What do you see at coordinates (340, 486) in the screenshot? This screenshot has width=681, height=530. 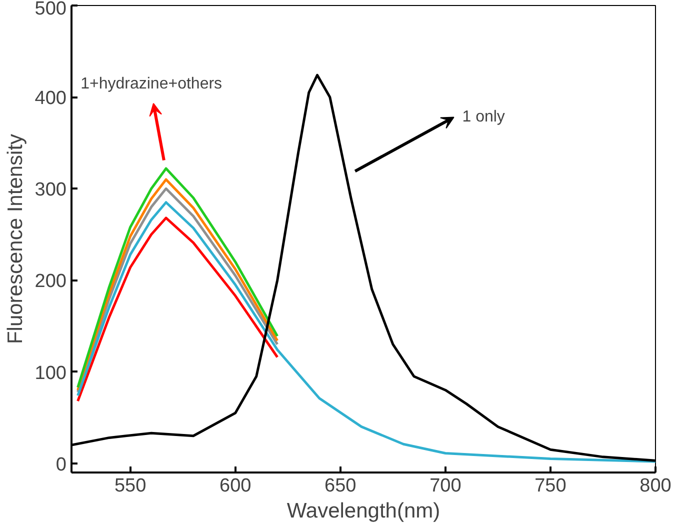 I see `x-tick-label: 650` at bounding box center [340, 486].